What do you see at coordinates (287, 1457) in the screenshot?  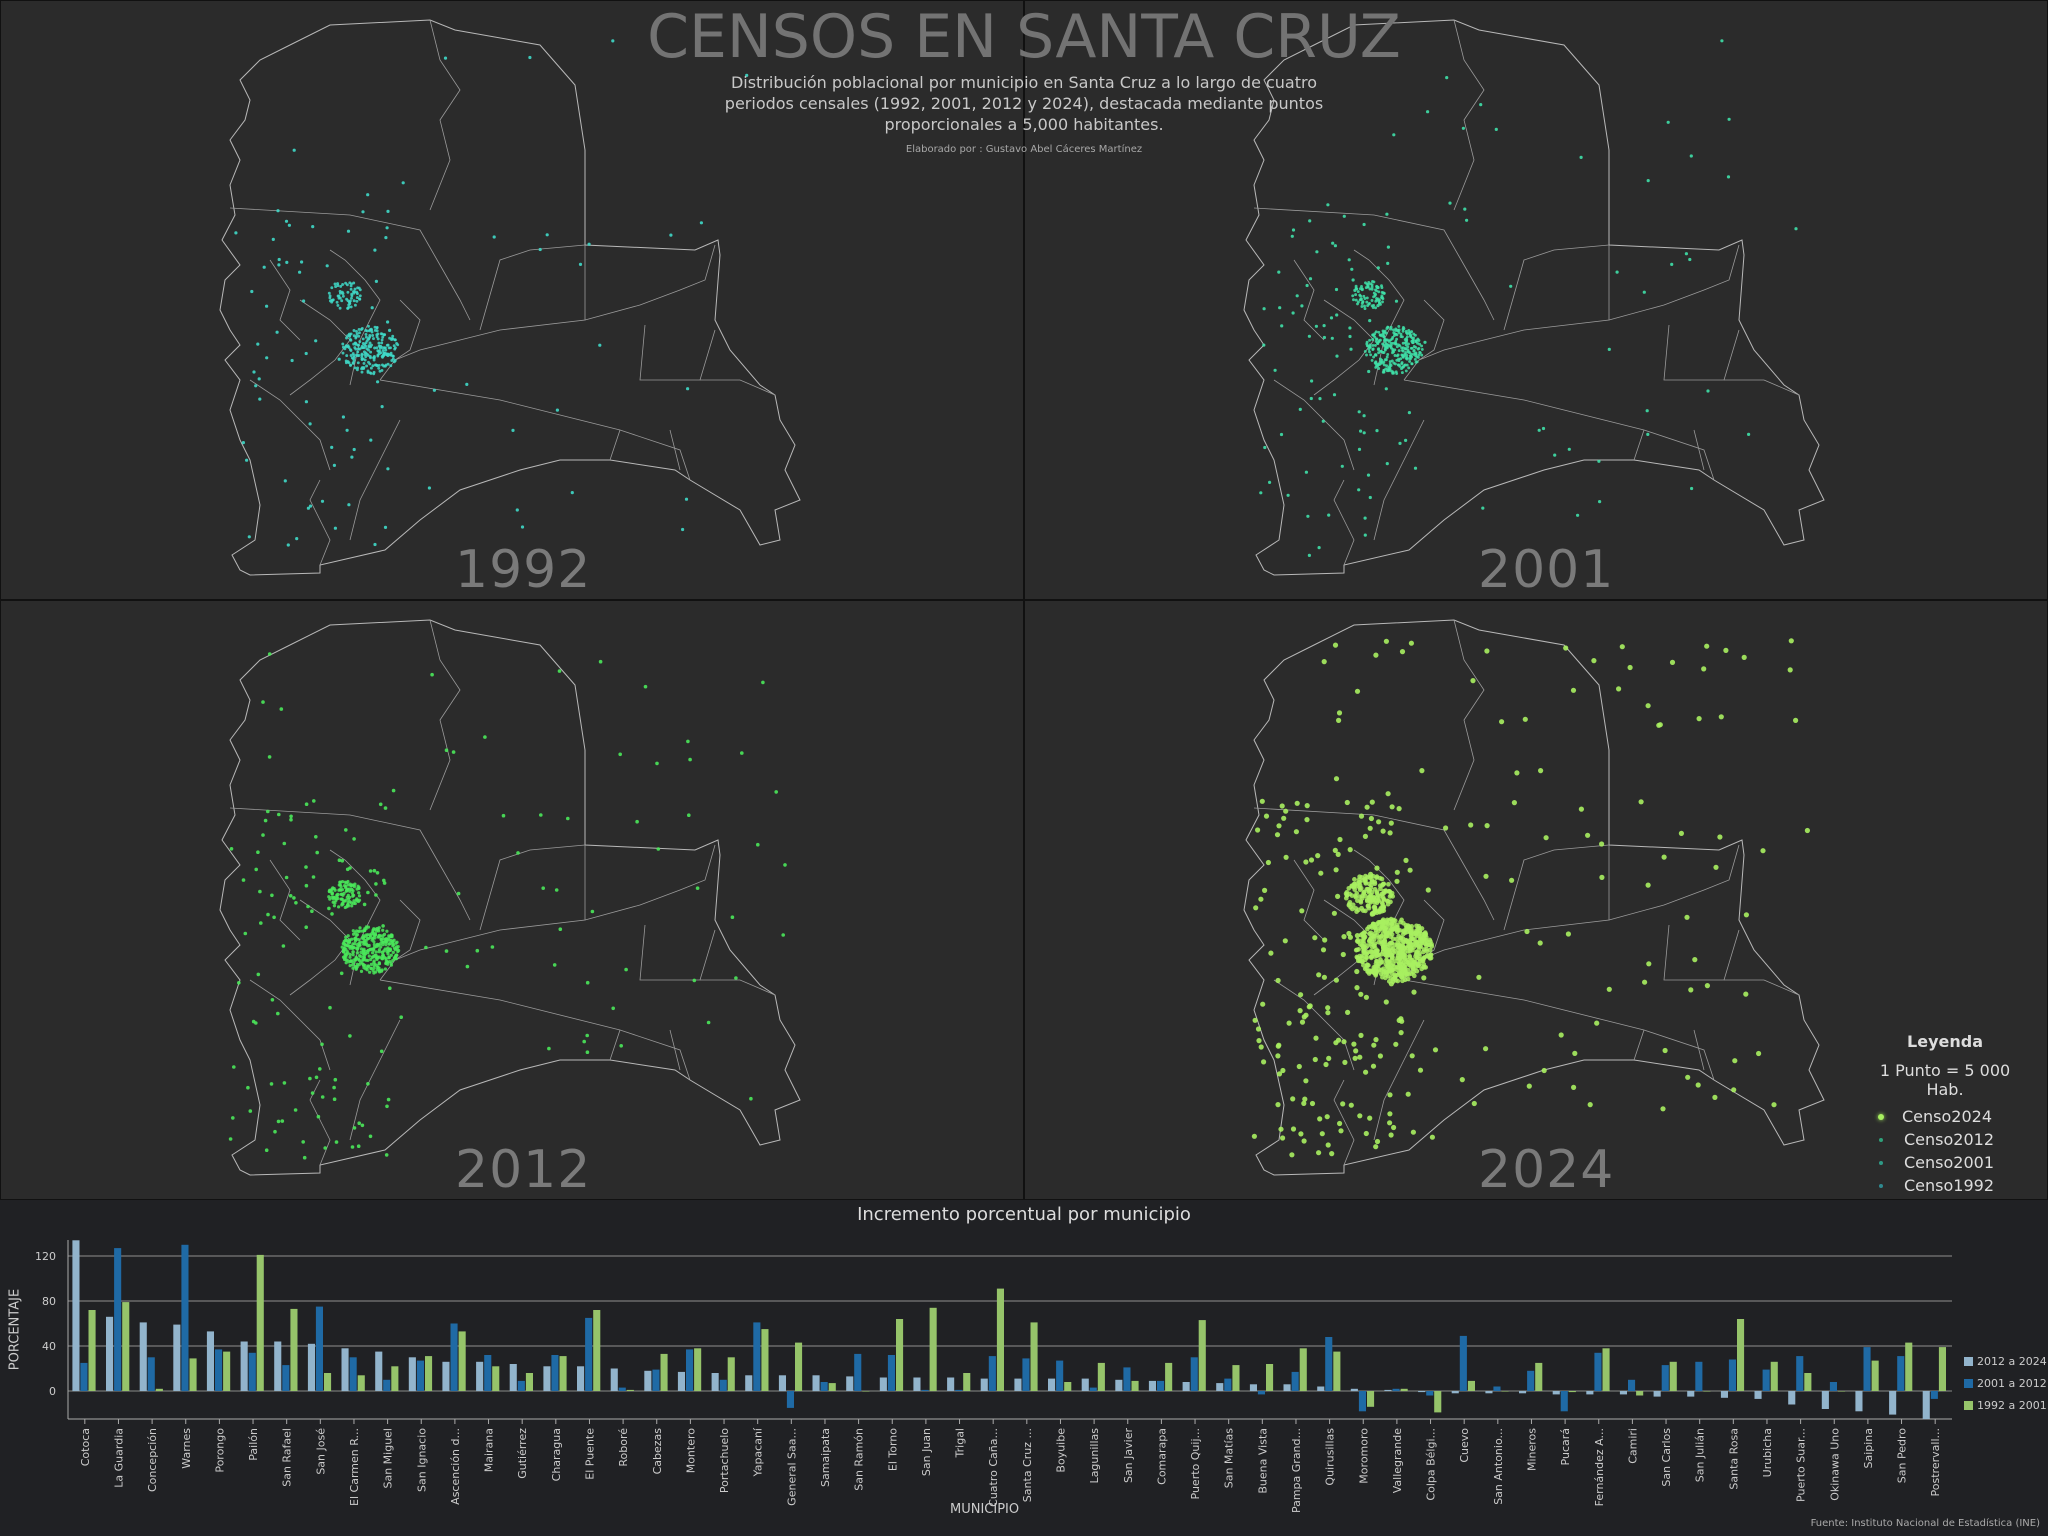 I see `x-tick-label: San Rafael` at bounding box center [287, 1457].